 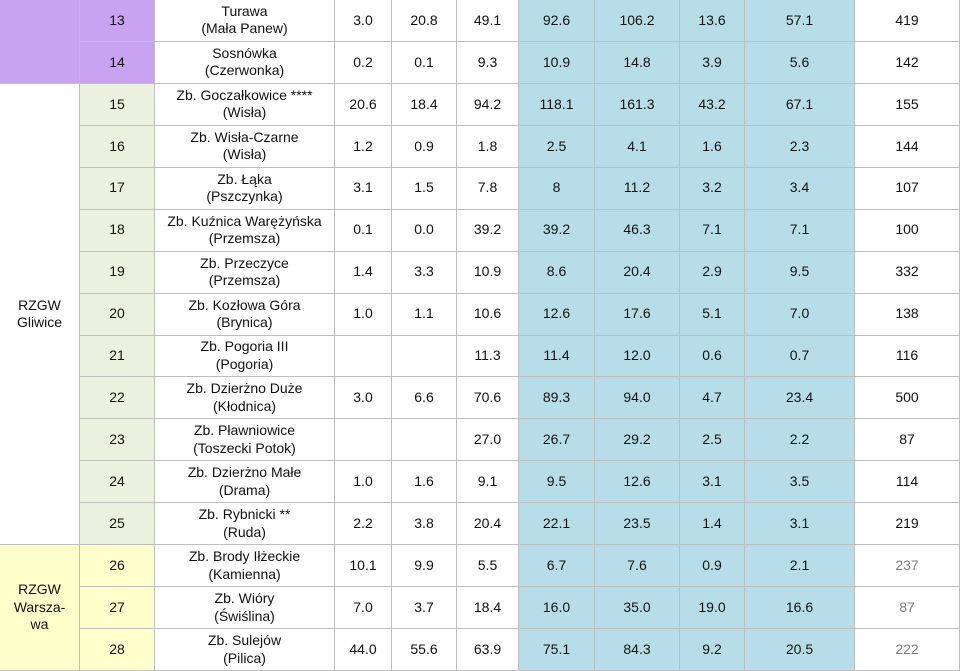 I want to click on value-cell: 22.1, so click(x=557, y=524).